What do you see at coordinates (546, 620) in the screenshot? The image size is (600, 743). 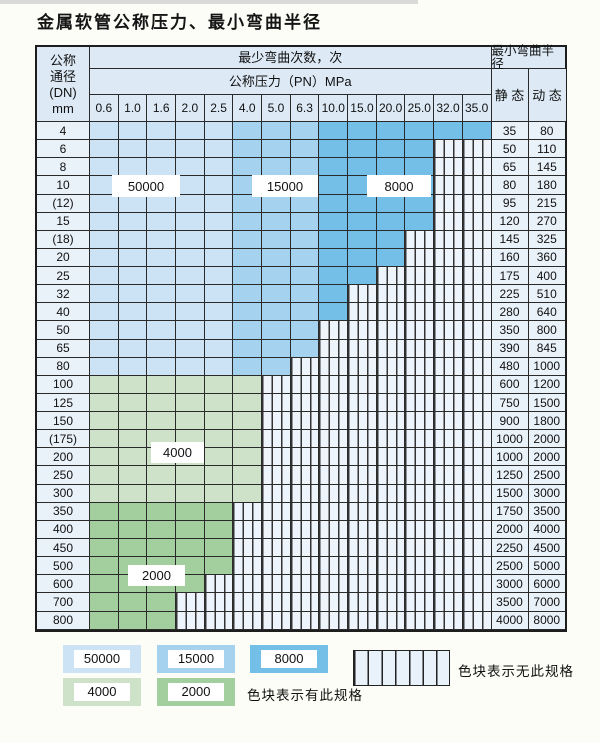 I see `dynamic-value-cell: 8000` at bounding box center [546, 620].